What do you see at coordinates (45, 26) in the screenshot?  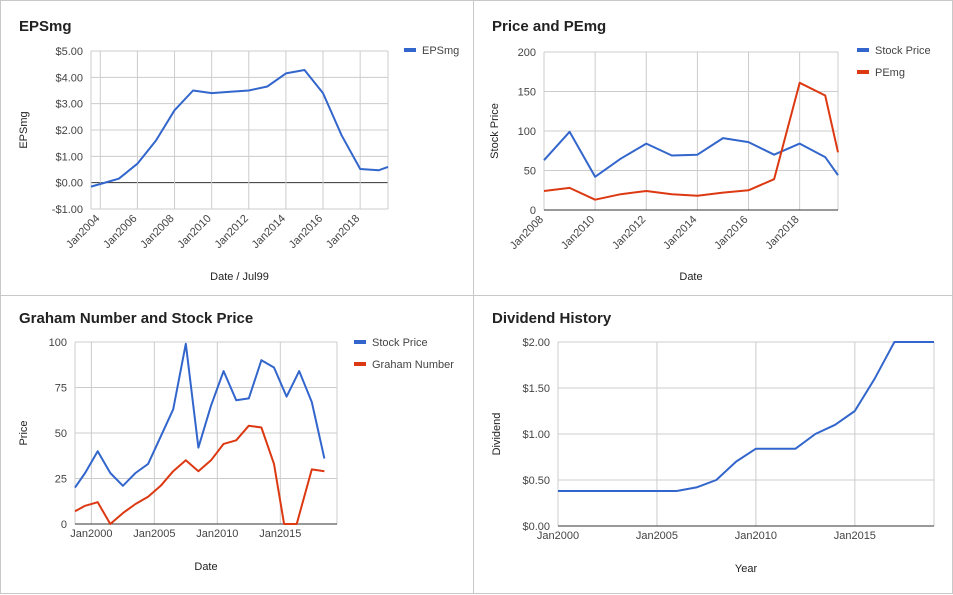 I see `chart-title: EPSmg` at bounding box center [45, 26].